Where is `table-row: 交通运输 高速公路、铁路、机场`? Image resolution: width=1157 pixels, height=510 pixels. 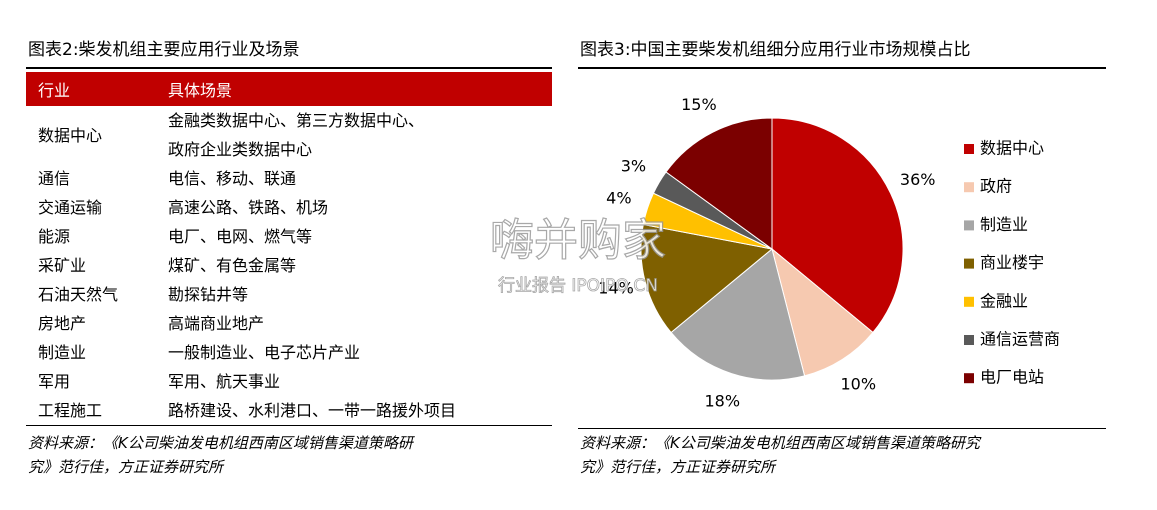 table-row: 交通运输 高速公路、铁路、机场 is located at coordinates (289, 207).